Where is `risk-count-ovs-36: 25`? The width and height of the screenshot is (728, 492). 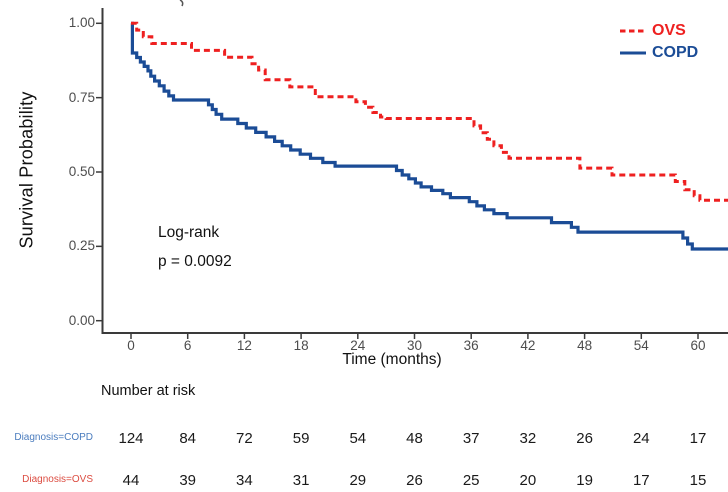
risk-count-ovs-36: 25 is located at coordinates (471, 480).